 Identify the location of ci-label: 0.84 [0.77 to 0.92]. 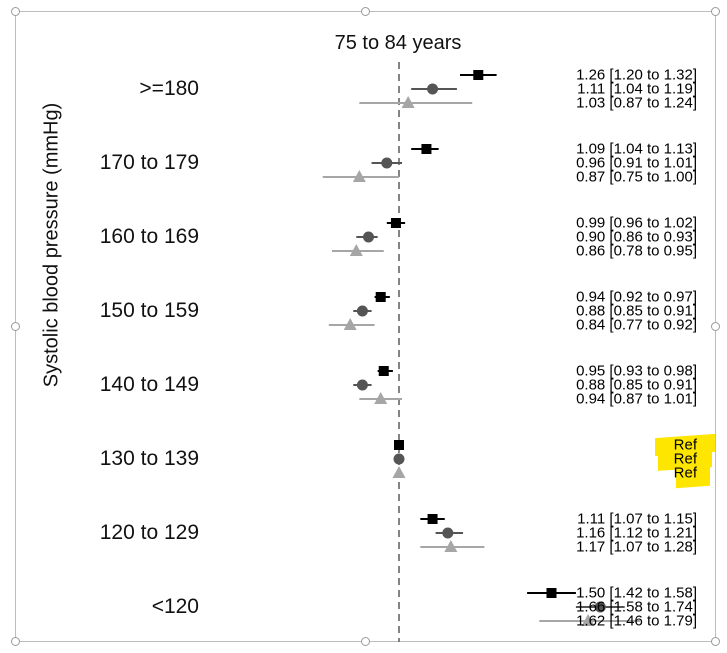
(636, 325).